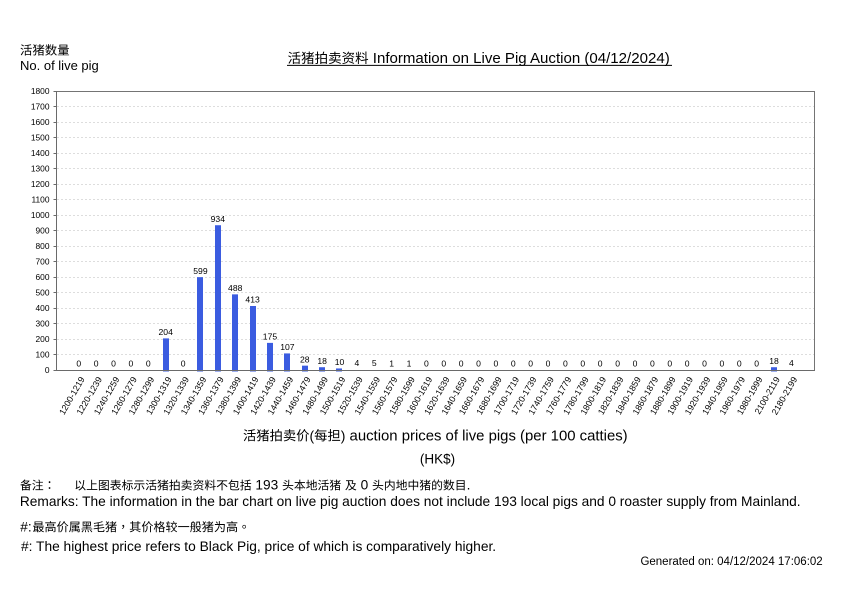 Image resolution: width=842 pixels, height=600 pixels. Describe the element at coordinates (40, 200) in the screenshot. I see `svg-text: 1100` at that location.